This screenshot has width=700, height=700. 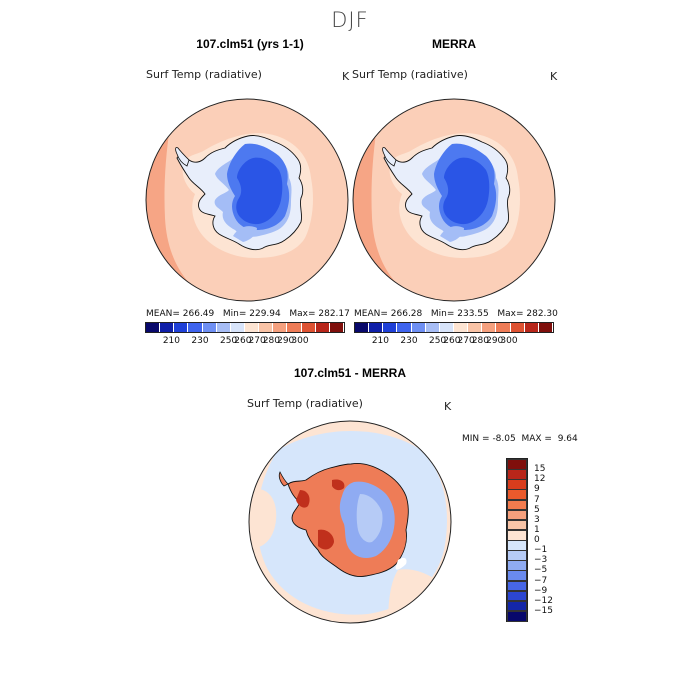 What do you see at coordinates (567, 439) in the screenshot?
I see `diff-max-value: 9.64` at bounding box center [567, 439].